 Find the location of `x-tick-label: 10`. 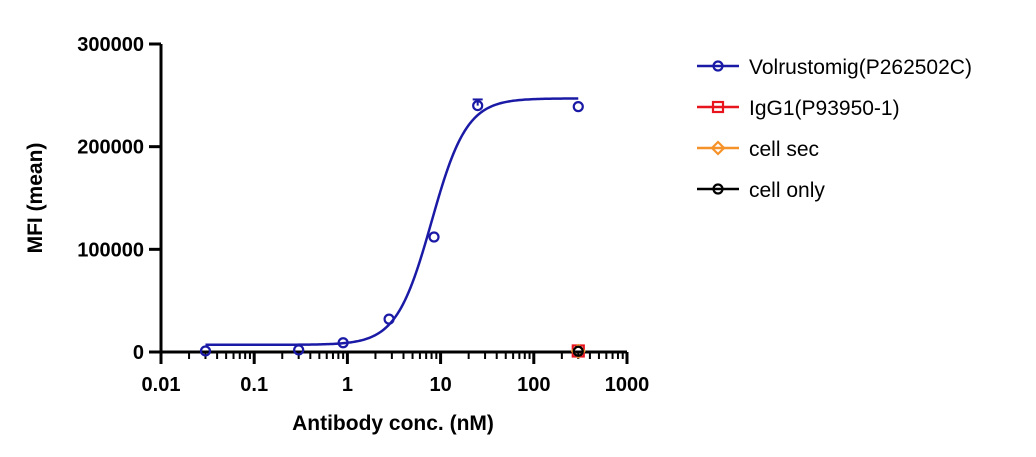

x-tick-label: 10 is located at coordinates (440, 385).